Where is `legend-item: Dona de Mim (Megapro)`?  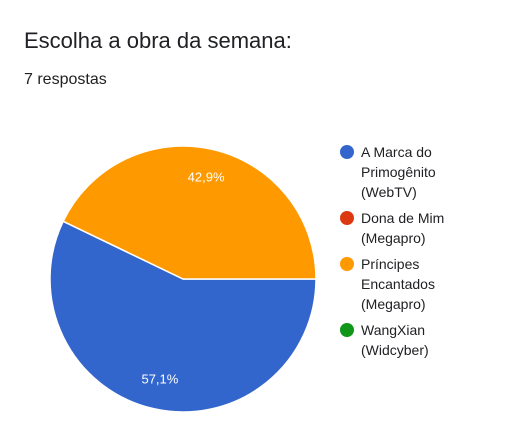
legend-item: Dona de Mim (Megapro) is located at coordinates (422, 228).